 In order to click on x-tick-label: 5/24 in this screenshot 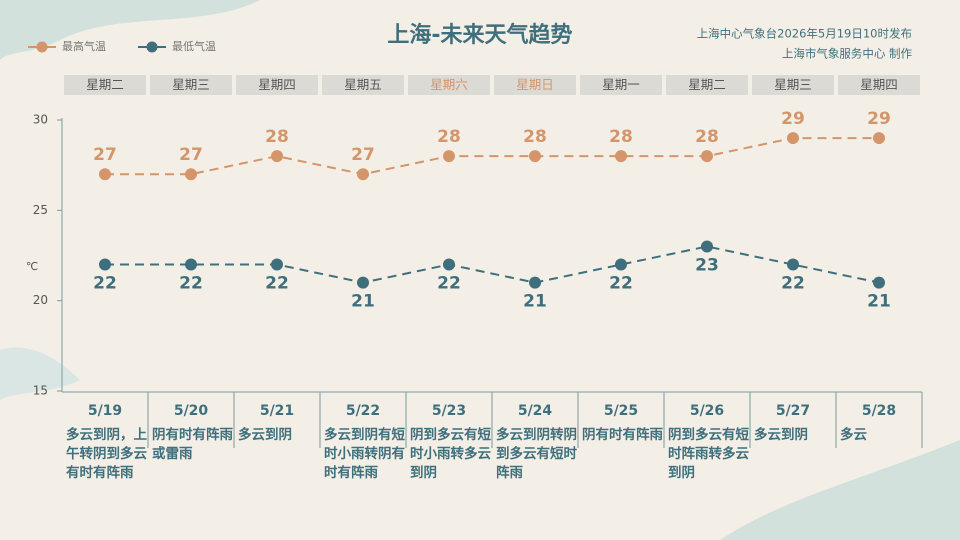, I will do `click(535, 411)`.